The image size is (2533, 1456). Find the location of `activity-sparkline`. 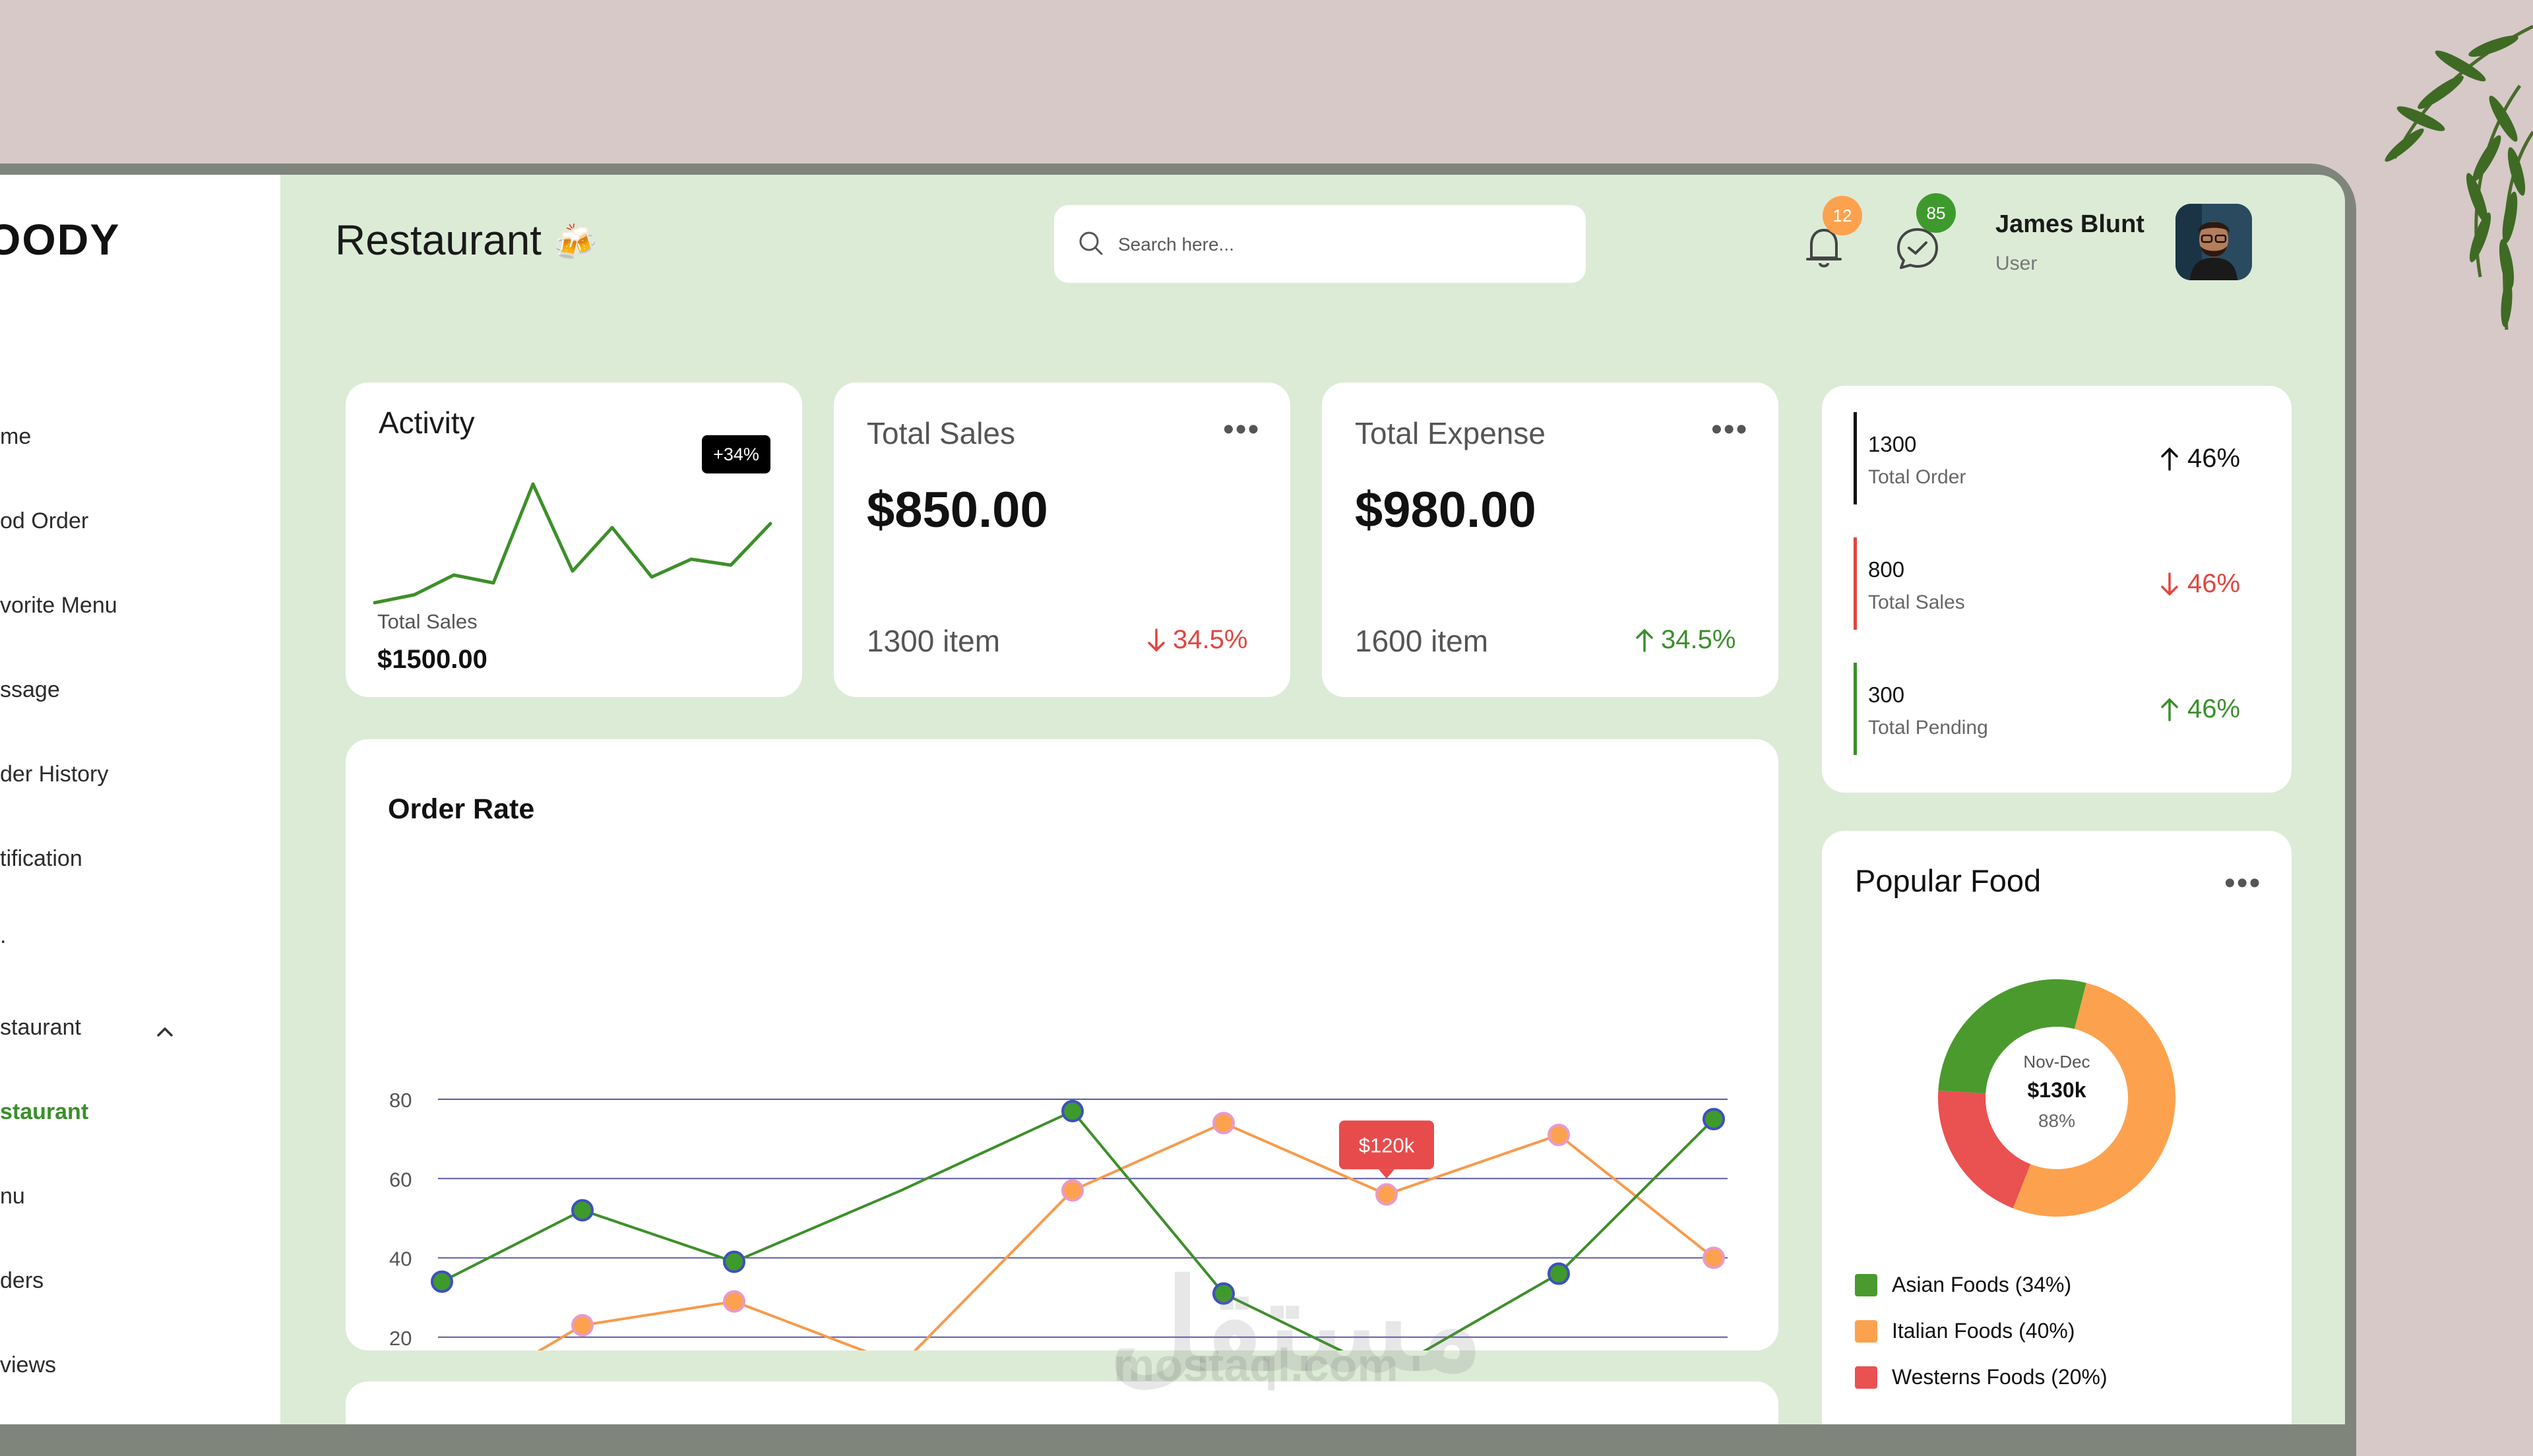

activity-sparkline is located at coordinates (572, 543).